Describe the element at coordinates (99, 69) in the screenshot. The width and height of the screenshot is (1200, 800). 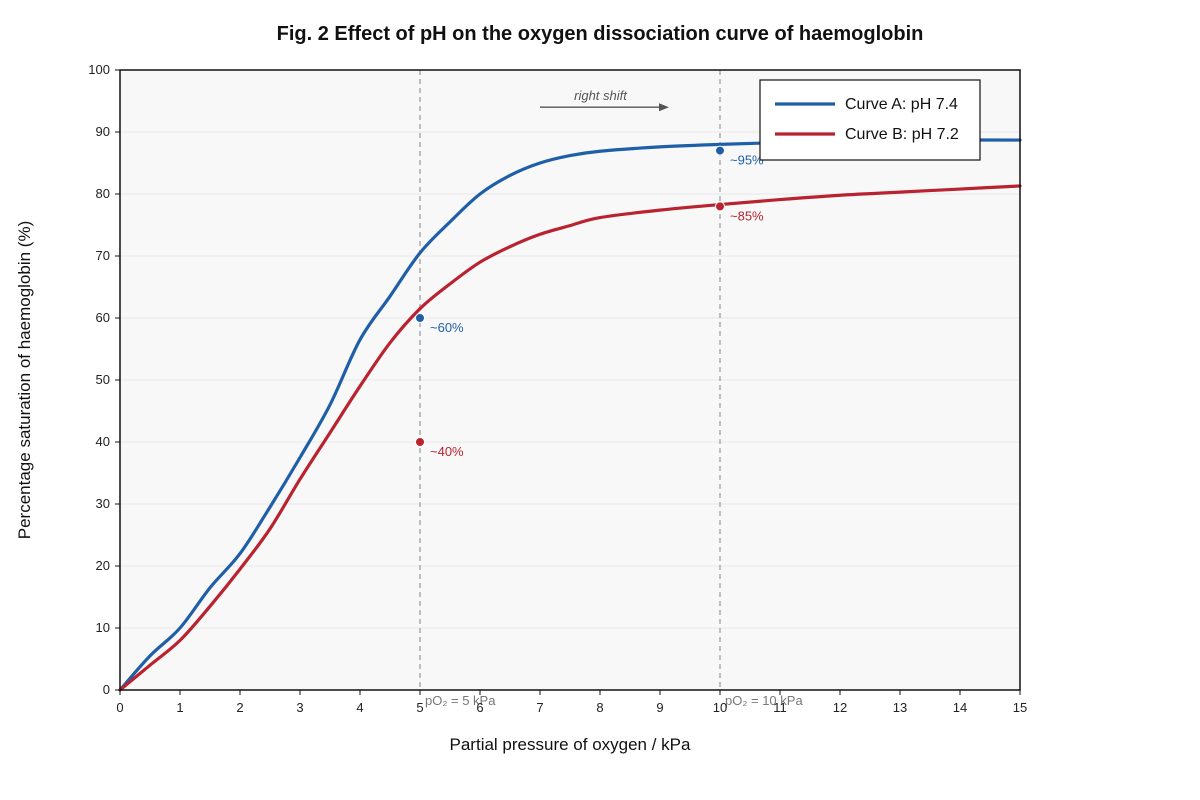
I see `y-tick-label-100: 100` at that location.